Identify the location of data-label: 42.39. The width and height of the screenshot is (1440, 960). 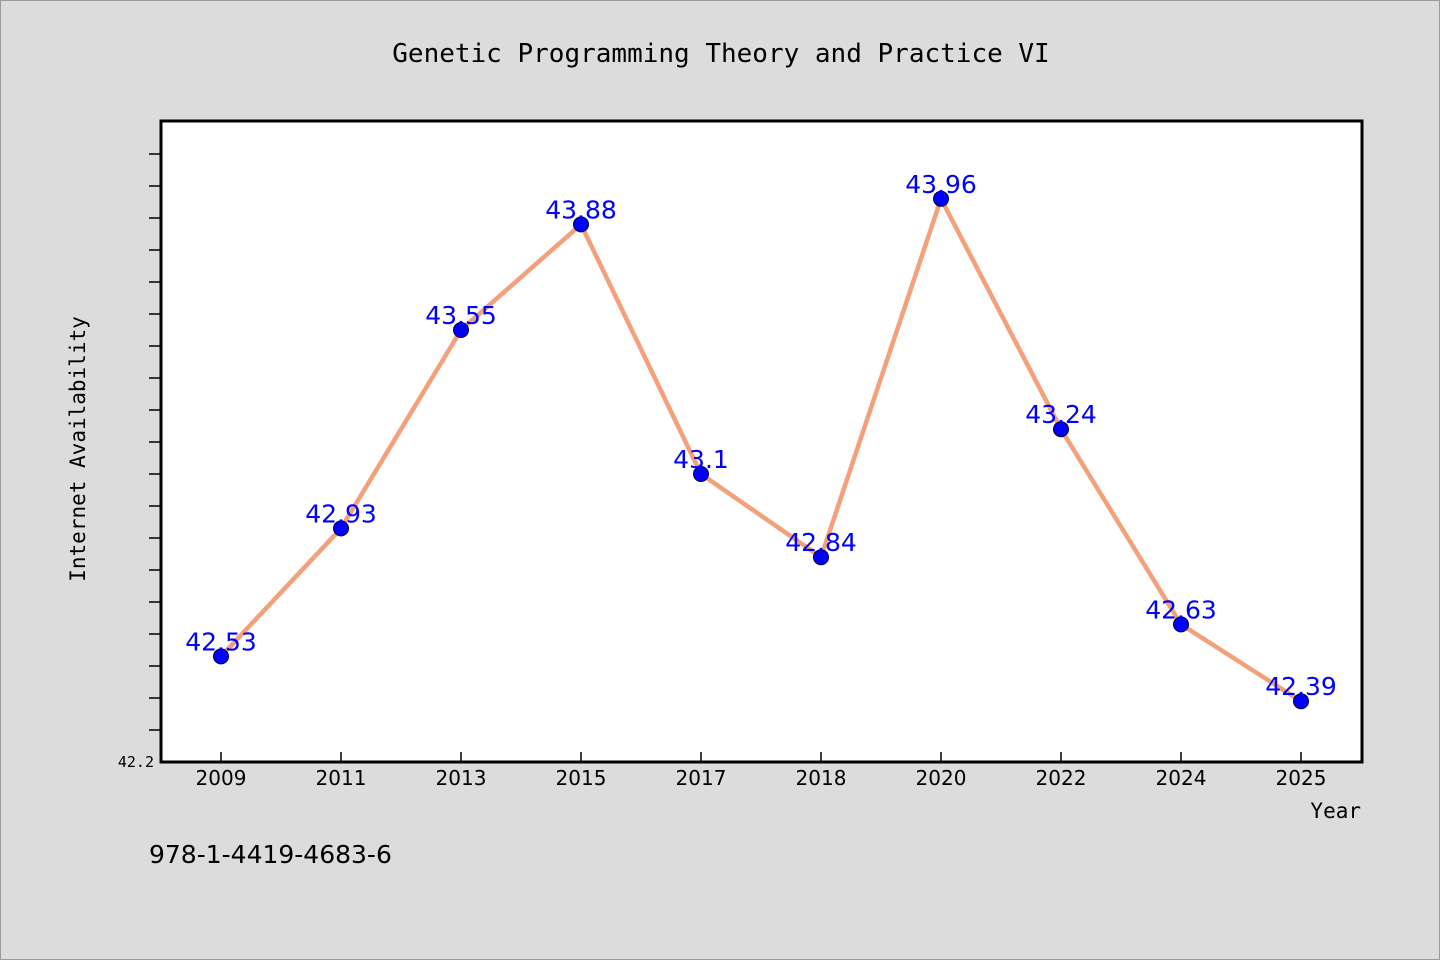
(1301, 686).